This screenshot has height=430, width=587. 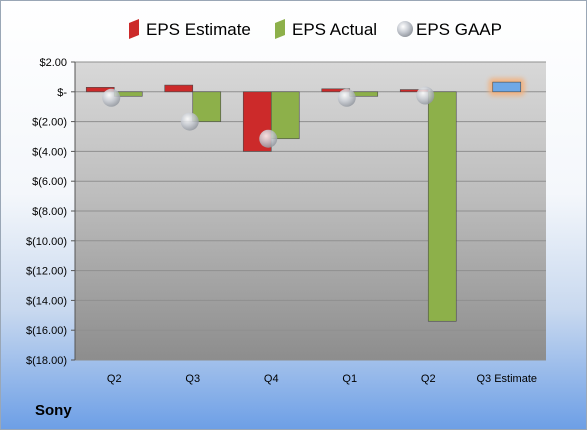 I want to click on x-tick-label: Q3, so click(x=192, y=379).